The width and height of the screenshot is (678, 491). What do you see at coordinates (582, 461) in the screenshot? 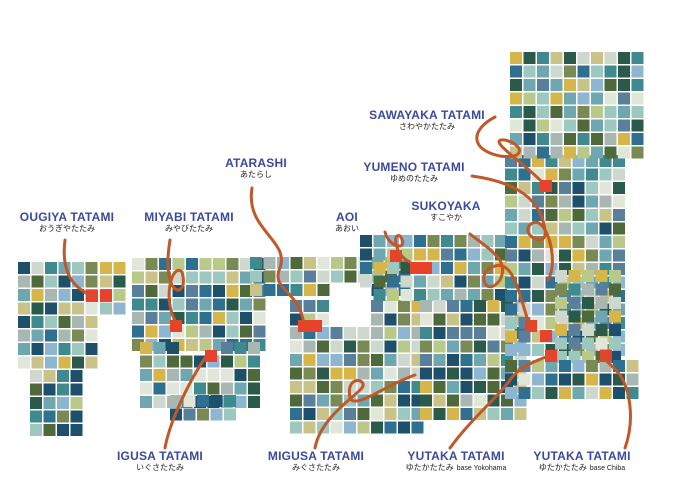
I see `label-yutaka-chiba: YUTAKA TATAMI ゆたかたたみ base Chiba` at bounding box center [582, 461].